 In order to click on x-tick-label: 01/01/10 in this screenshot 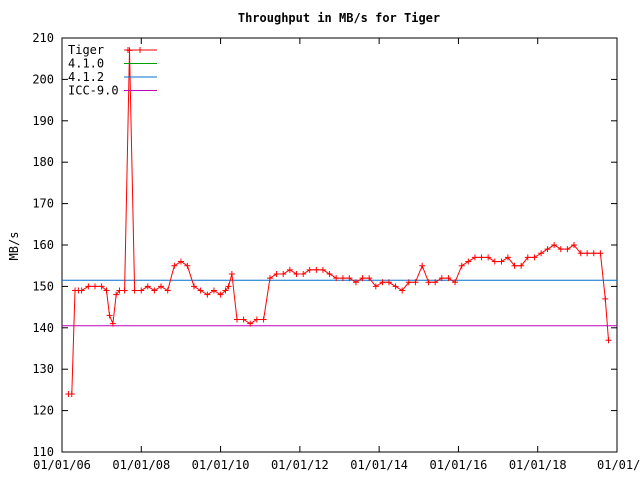, I will do `click(221, 465)`.